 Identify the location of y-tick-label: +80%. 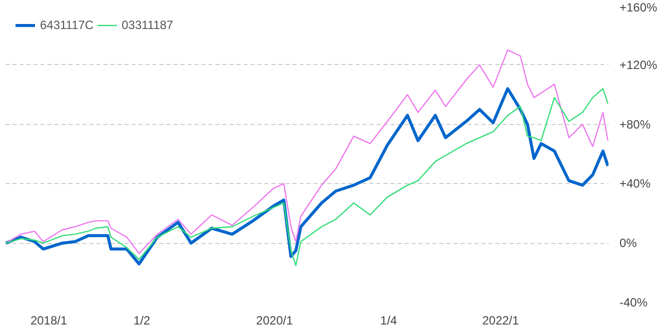
(635, 124).